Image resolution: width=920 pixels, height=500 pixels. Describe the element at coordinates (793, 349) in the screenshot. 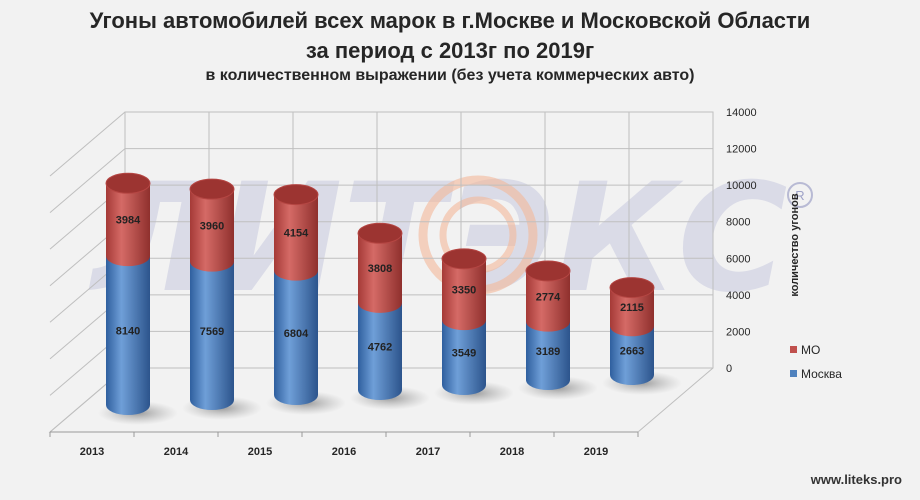

I see `legend-swatch-mo` at that location.